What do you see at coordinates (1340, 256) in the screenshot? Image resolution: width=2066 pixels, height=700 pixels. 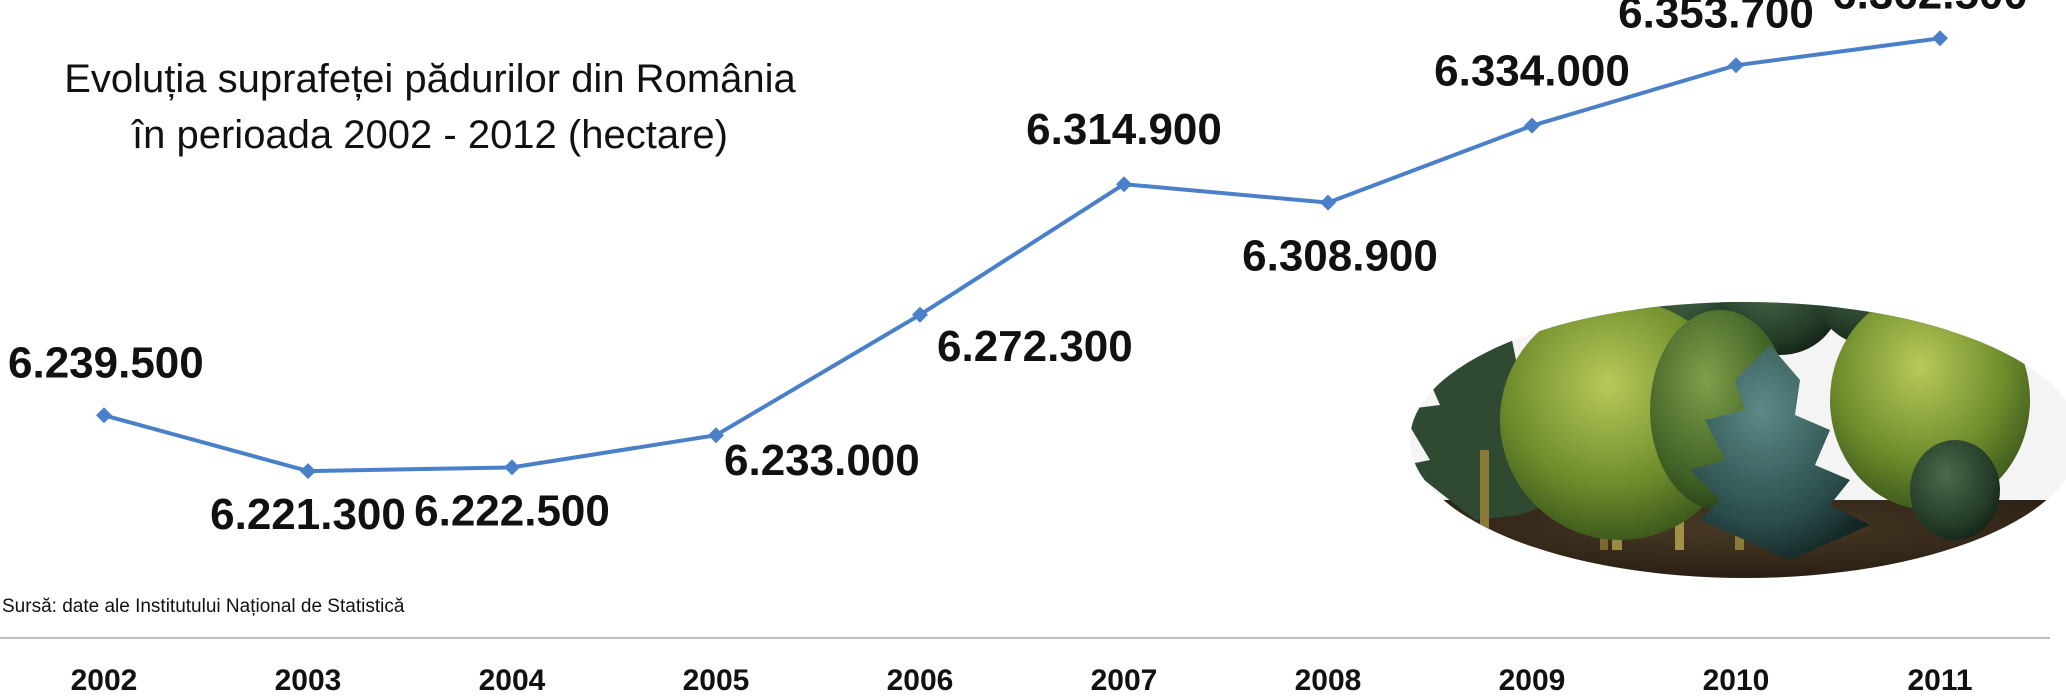 I see `data-label: 6.308.900` at bounding box center [1340, 256].